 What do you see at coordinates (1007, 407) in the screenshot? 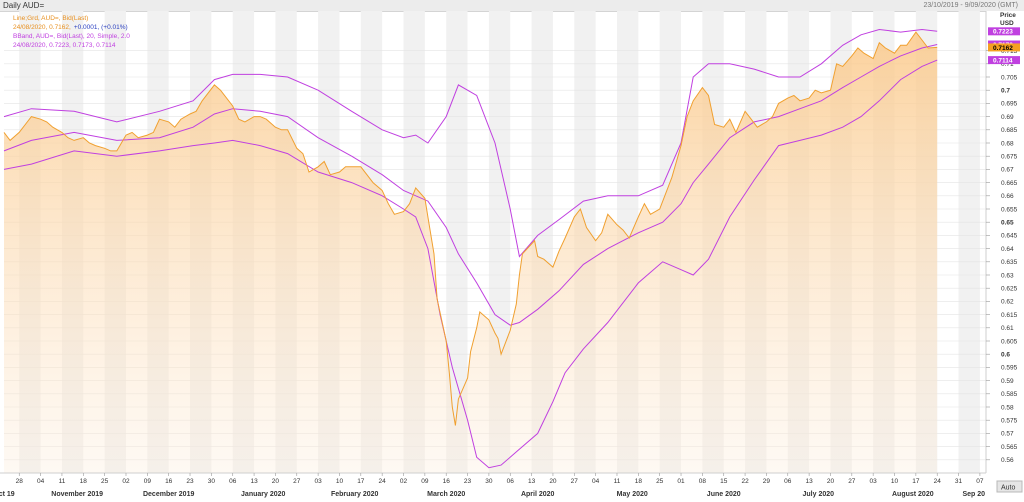
I see `y-tick-label: 0.58` at bounding box center [1007, 407].